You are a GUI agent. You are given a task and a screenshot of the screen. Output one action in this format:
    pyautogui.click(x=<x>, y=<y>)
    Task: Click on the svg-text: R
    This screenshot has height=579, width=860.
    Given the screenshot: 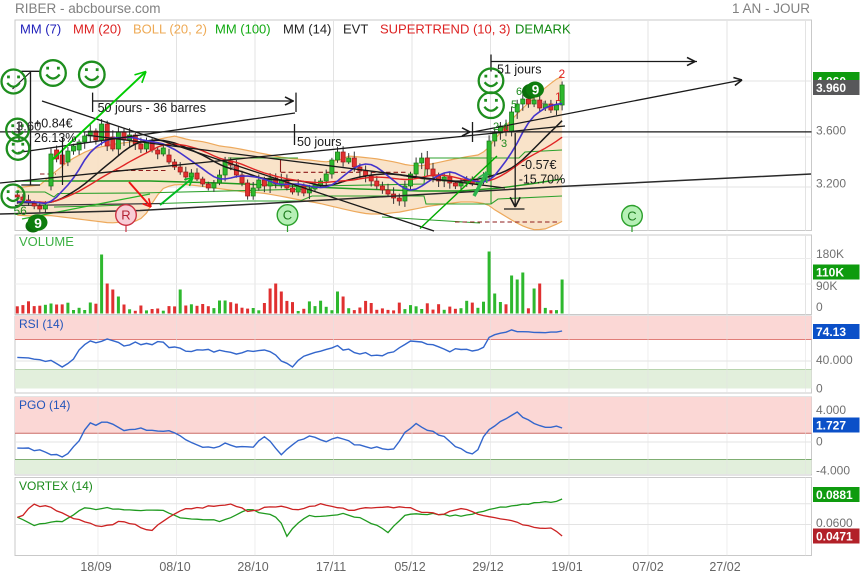 What is the action you would take?
    pyautogui.click(x=125, y=215)
    